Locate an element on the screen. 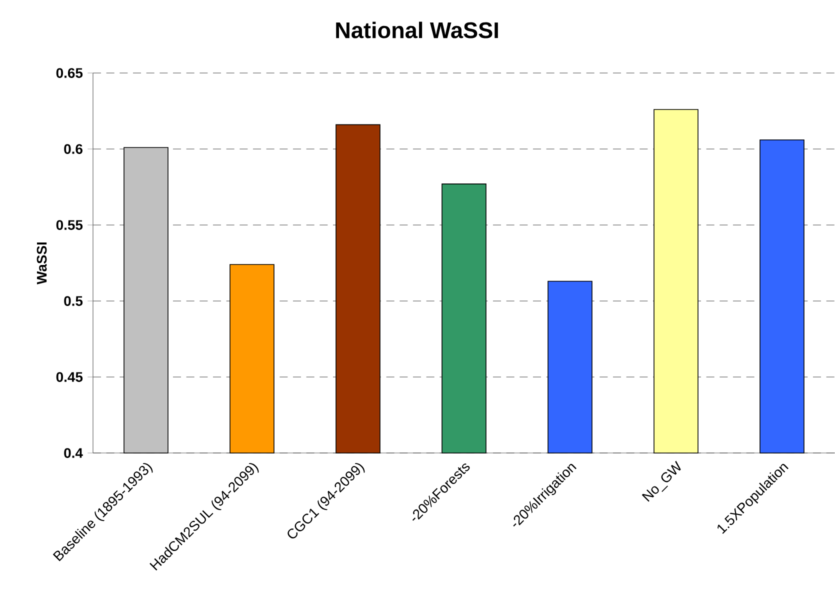 The width and height of the screenshot is (835, 607). y-tick-label: 0.4 is located at coordinates (73, 453).